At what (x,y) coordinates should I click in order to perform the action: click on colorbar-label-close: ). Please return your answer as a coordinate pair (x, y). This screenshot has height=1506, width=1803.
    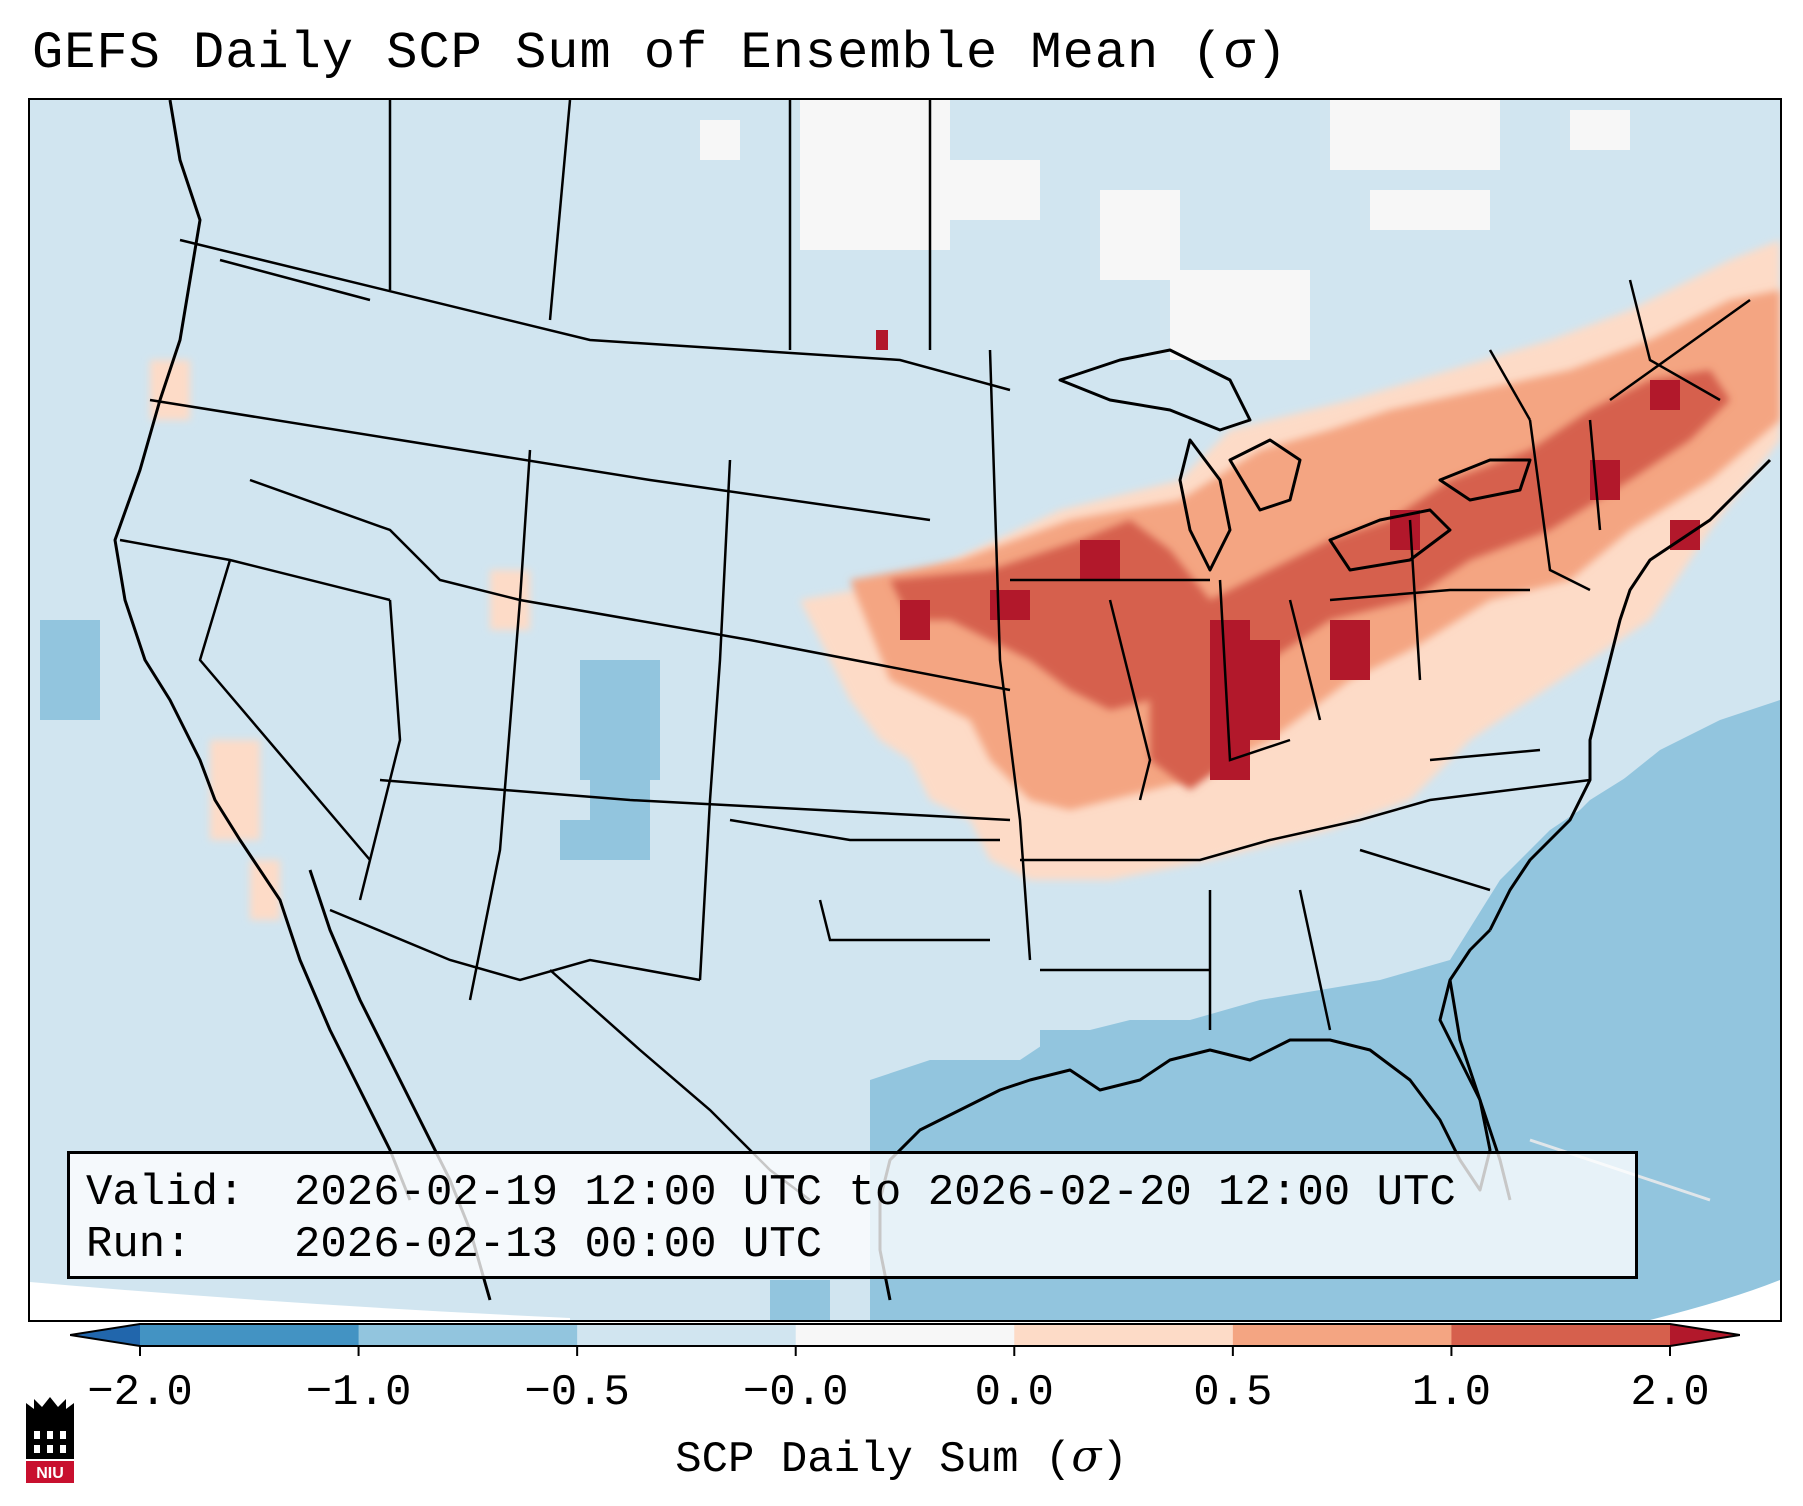
    Looking at the image, I should click on (1114, 1460).